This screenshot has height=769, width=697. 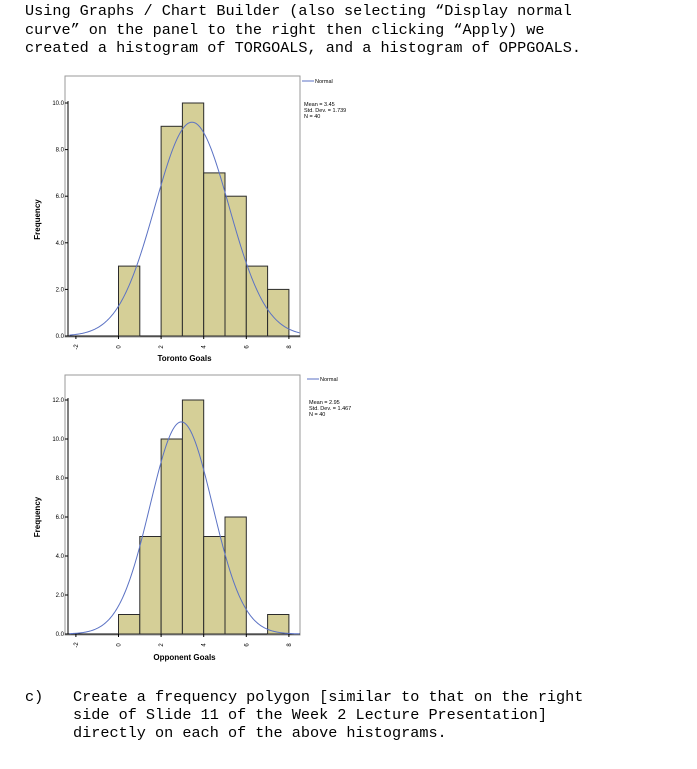 I want to click on x-axis-title: Opponent Goals, so click(x=184, y=657).